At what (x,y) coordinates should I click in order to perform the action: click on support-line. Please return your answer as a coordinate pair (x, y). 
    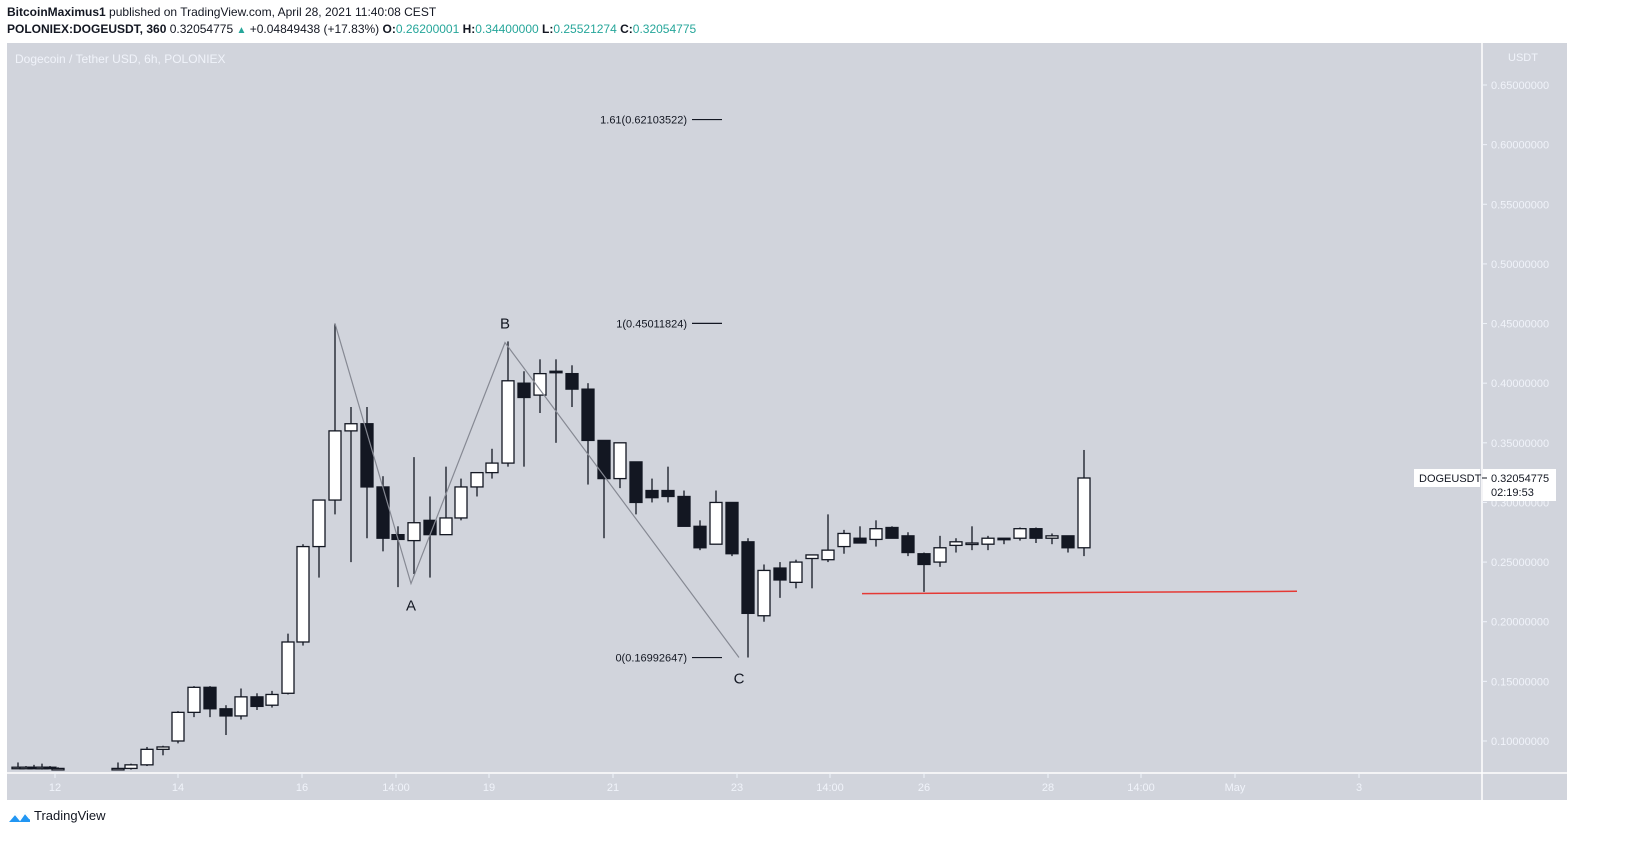
    Looking at the image, I should click on (1079, 592).